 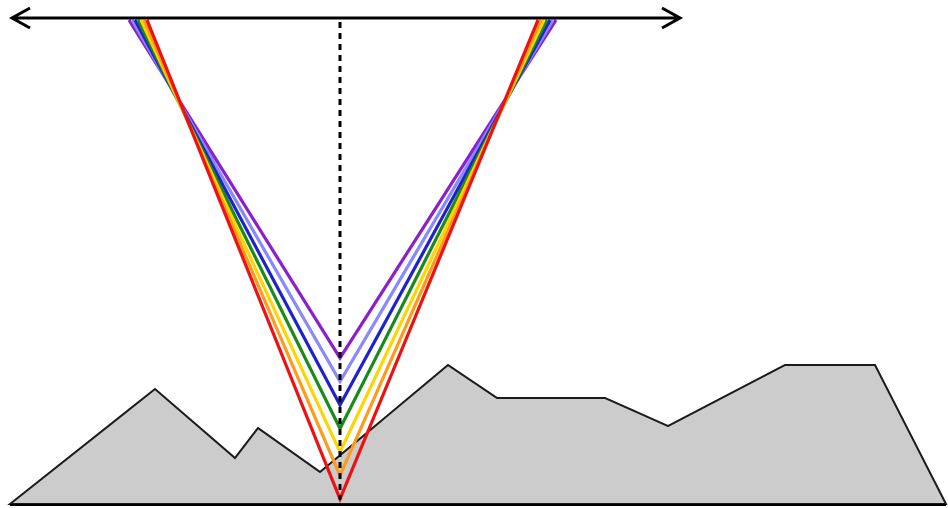 I want to click on right-arrowhead, so click(x=672, y=18).